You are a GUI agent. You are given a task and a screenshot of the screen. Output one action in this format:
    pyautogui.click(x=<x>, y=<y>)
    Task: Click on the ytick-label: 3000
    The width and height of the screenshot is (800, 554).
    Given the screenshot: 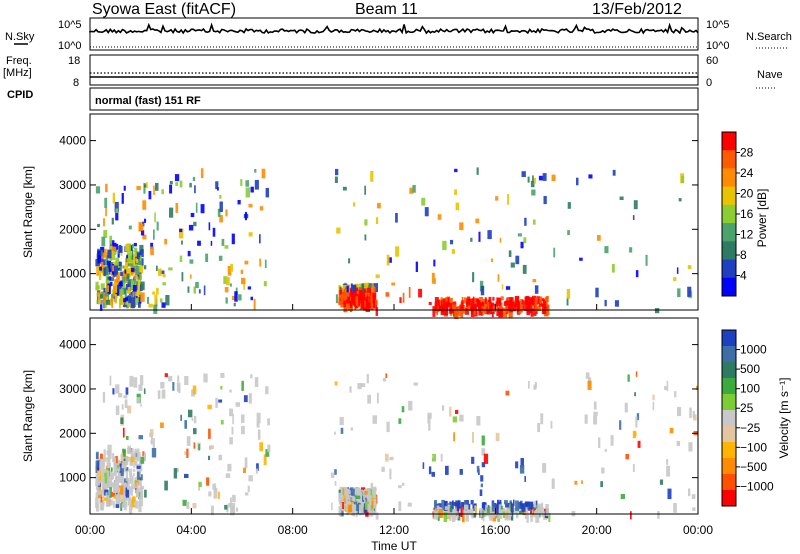 What is the action you would take?
    pyautogui.click(x=72, y=389)
    